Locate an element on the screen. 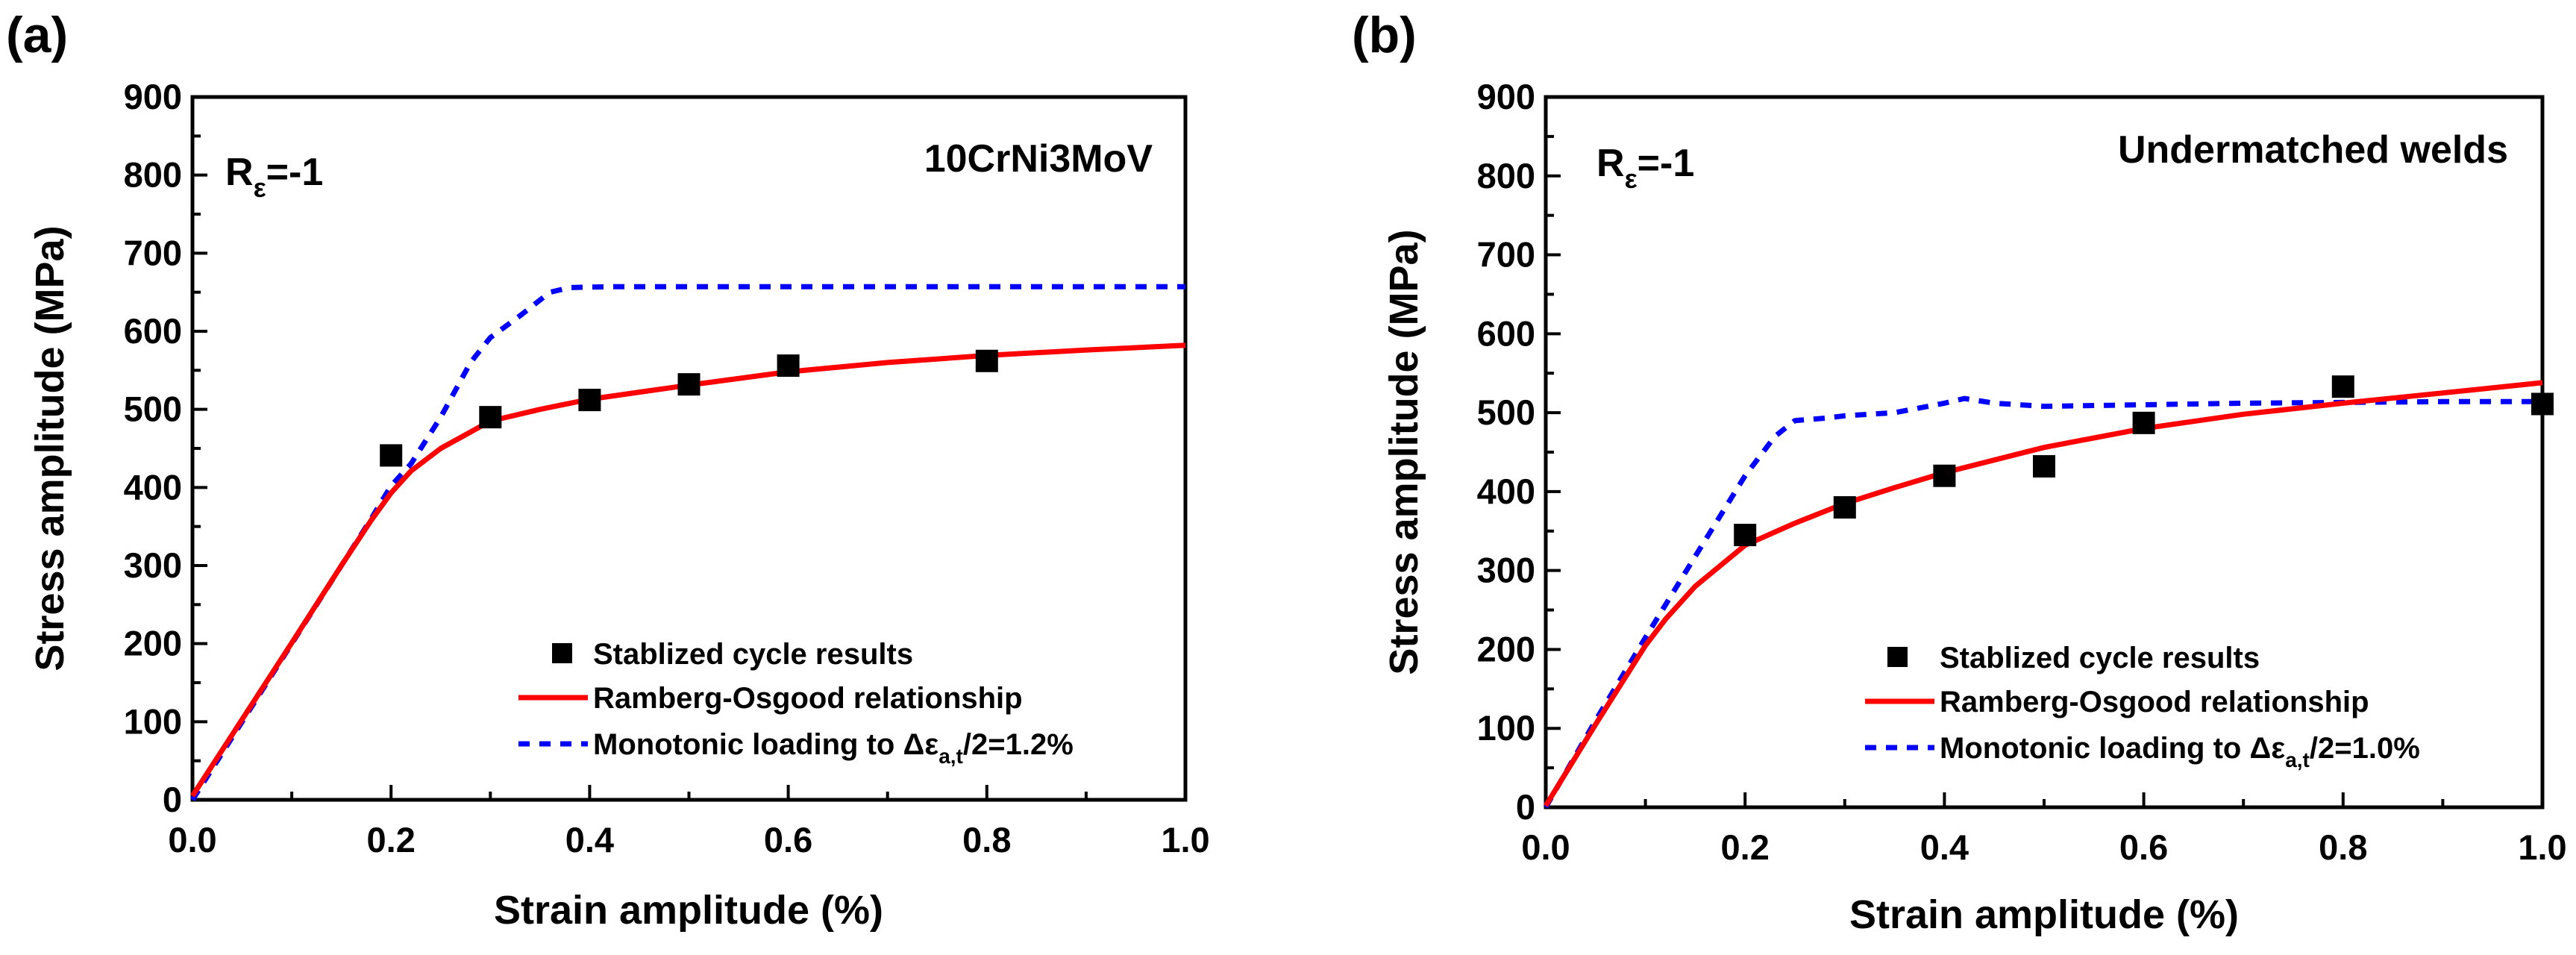 The width and height of the screenshot is (2576, 955). legend-label-mono-b: Monotonic loading to Δεa,t/2=1.0% is located at coordinates (2180, 751).